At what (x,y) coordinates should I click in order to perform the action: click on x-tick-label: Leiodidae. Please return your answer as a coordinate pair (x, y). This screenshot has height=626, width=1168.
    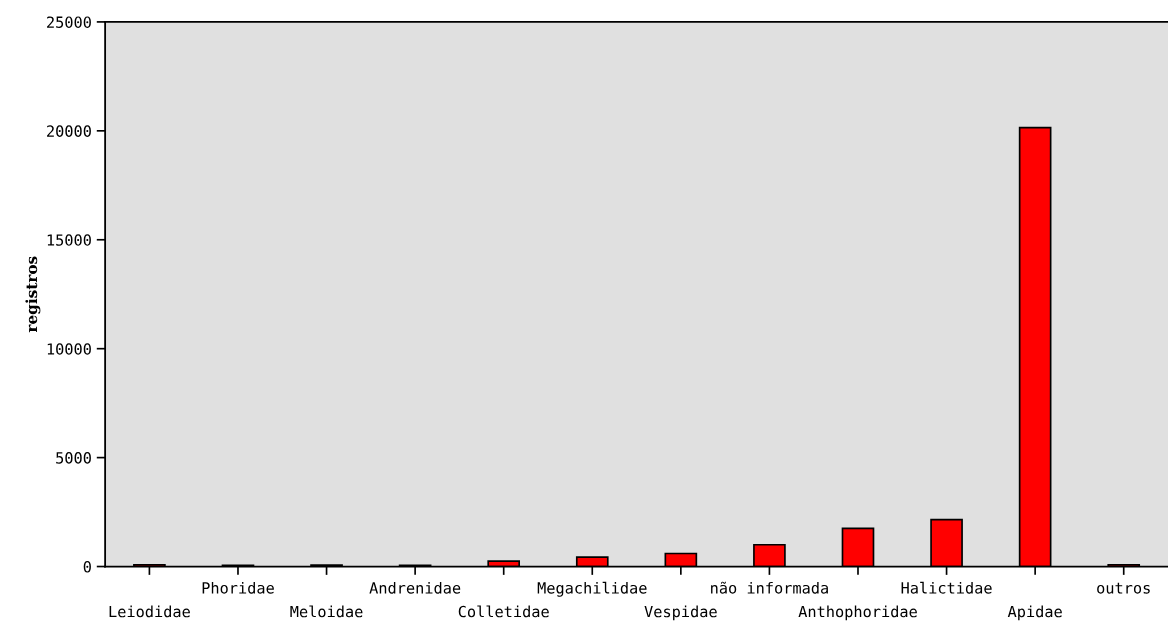
    Looking at the image, I should click on (149, 611).